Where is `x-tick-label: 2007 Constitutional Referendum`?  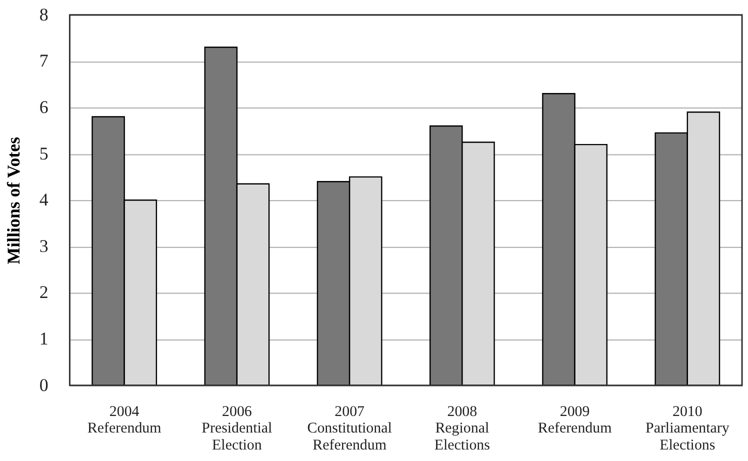 x-tick-label: 2007 Constitutional Referendum is located at coordinates (349, 429).